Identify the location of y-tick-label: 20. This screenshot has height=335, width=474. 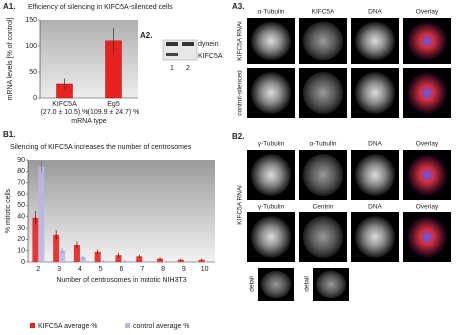
(21, 239).